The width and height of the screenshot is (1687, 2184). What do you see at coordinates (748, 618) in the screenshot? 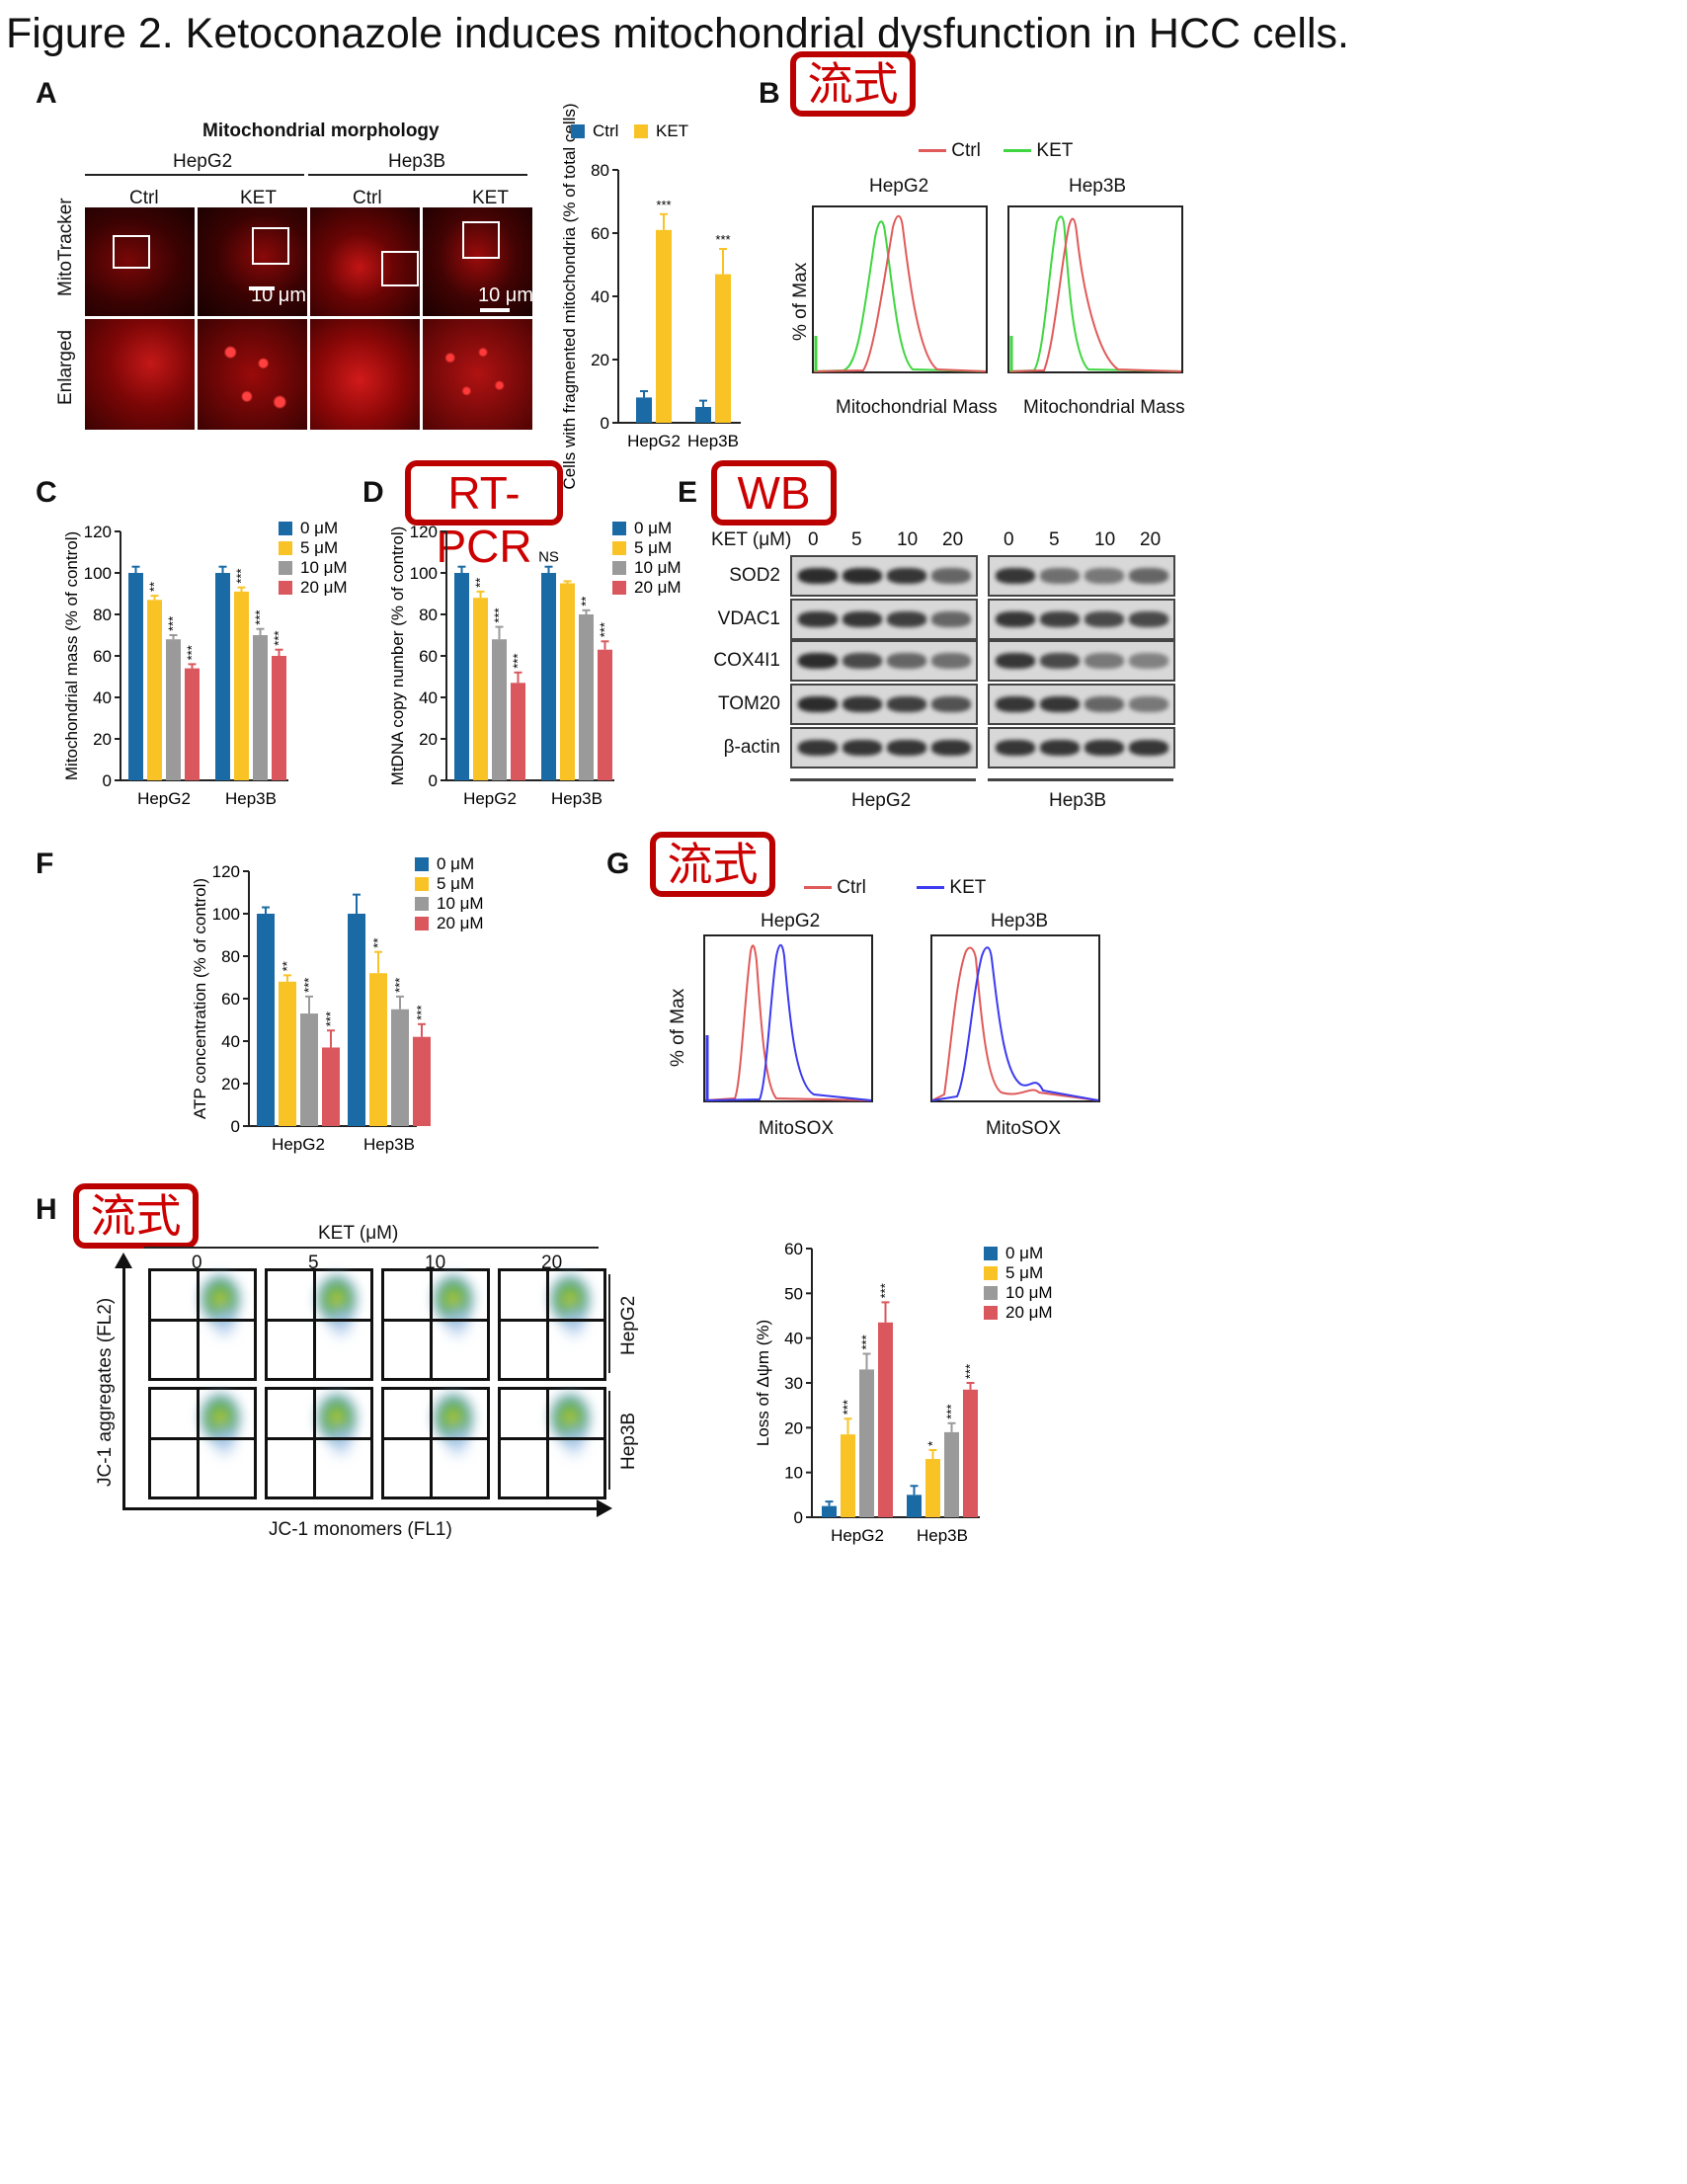
I see `wb-protein-label: VDAC1` at bounding box center [748, 618].